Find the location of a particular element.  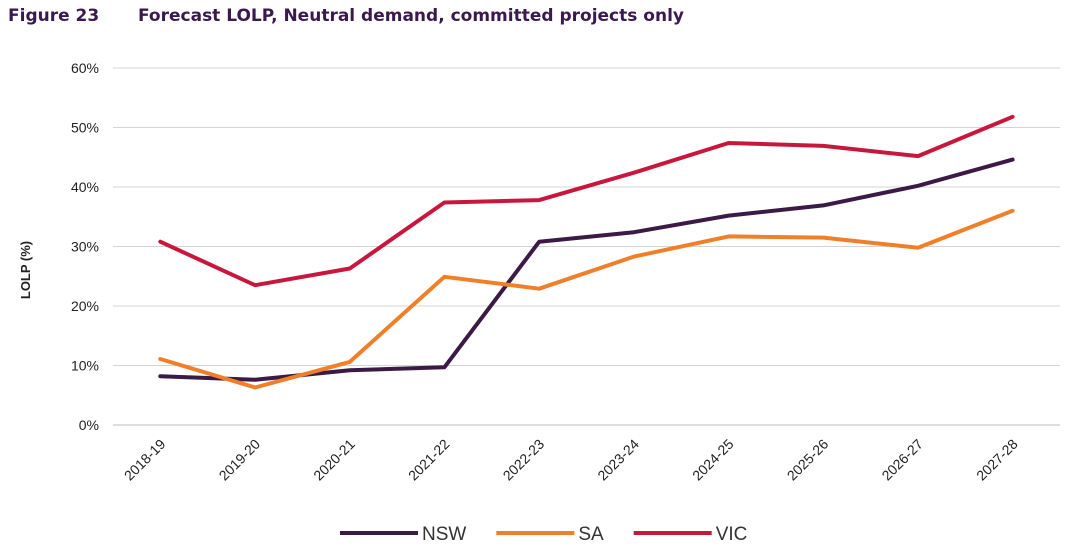

x-tick-label: 2018-19 is located at coordinates (145, 460).